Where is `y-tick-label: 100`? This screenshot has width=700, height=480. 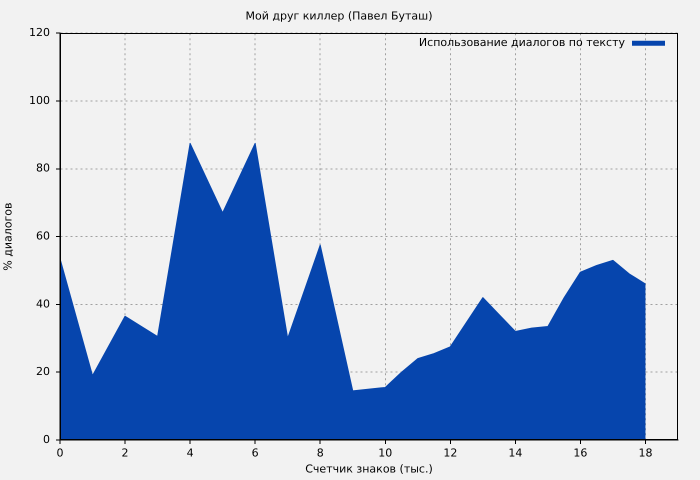
y-tick-label: 100 is located at coordinates (39, 100).